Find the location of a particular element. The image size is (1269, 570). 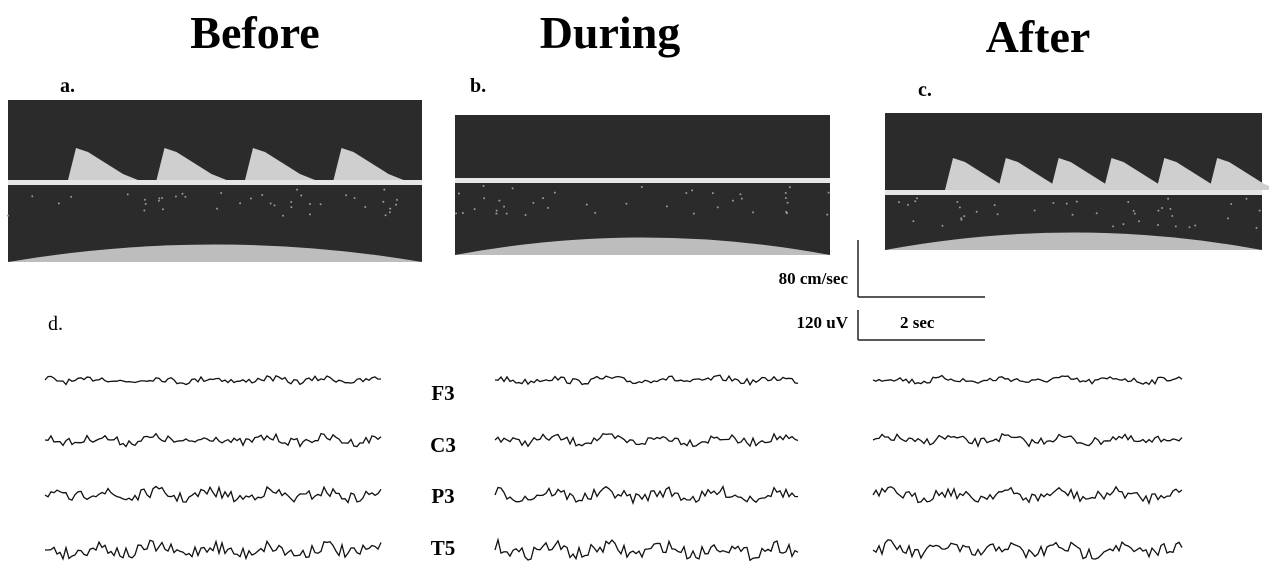

channel-label: P3 is located at coordinates (442, 496).